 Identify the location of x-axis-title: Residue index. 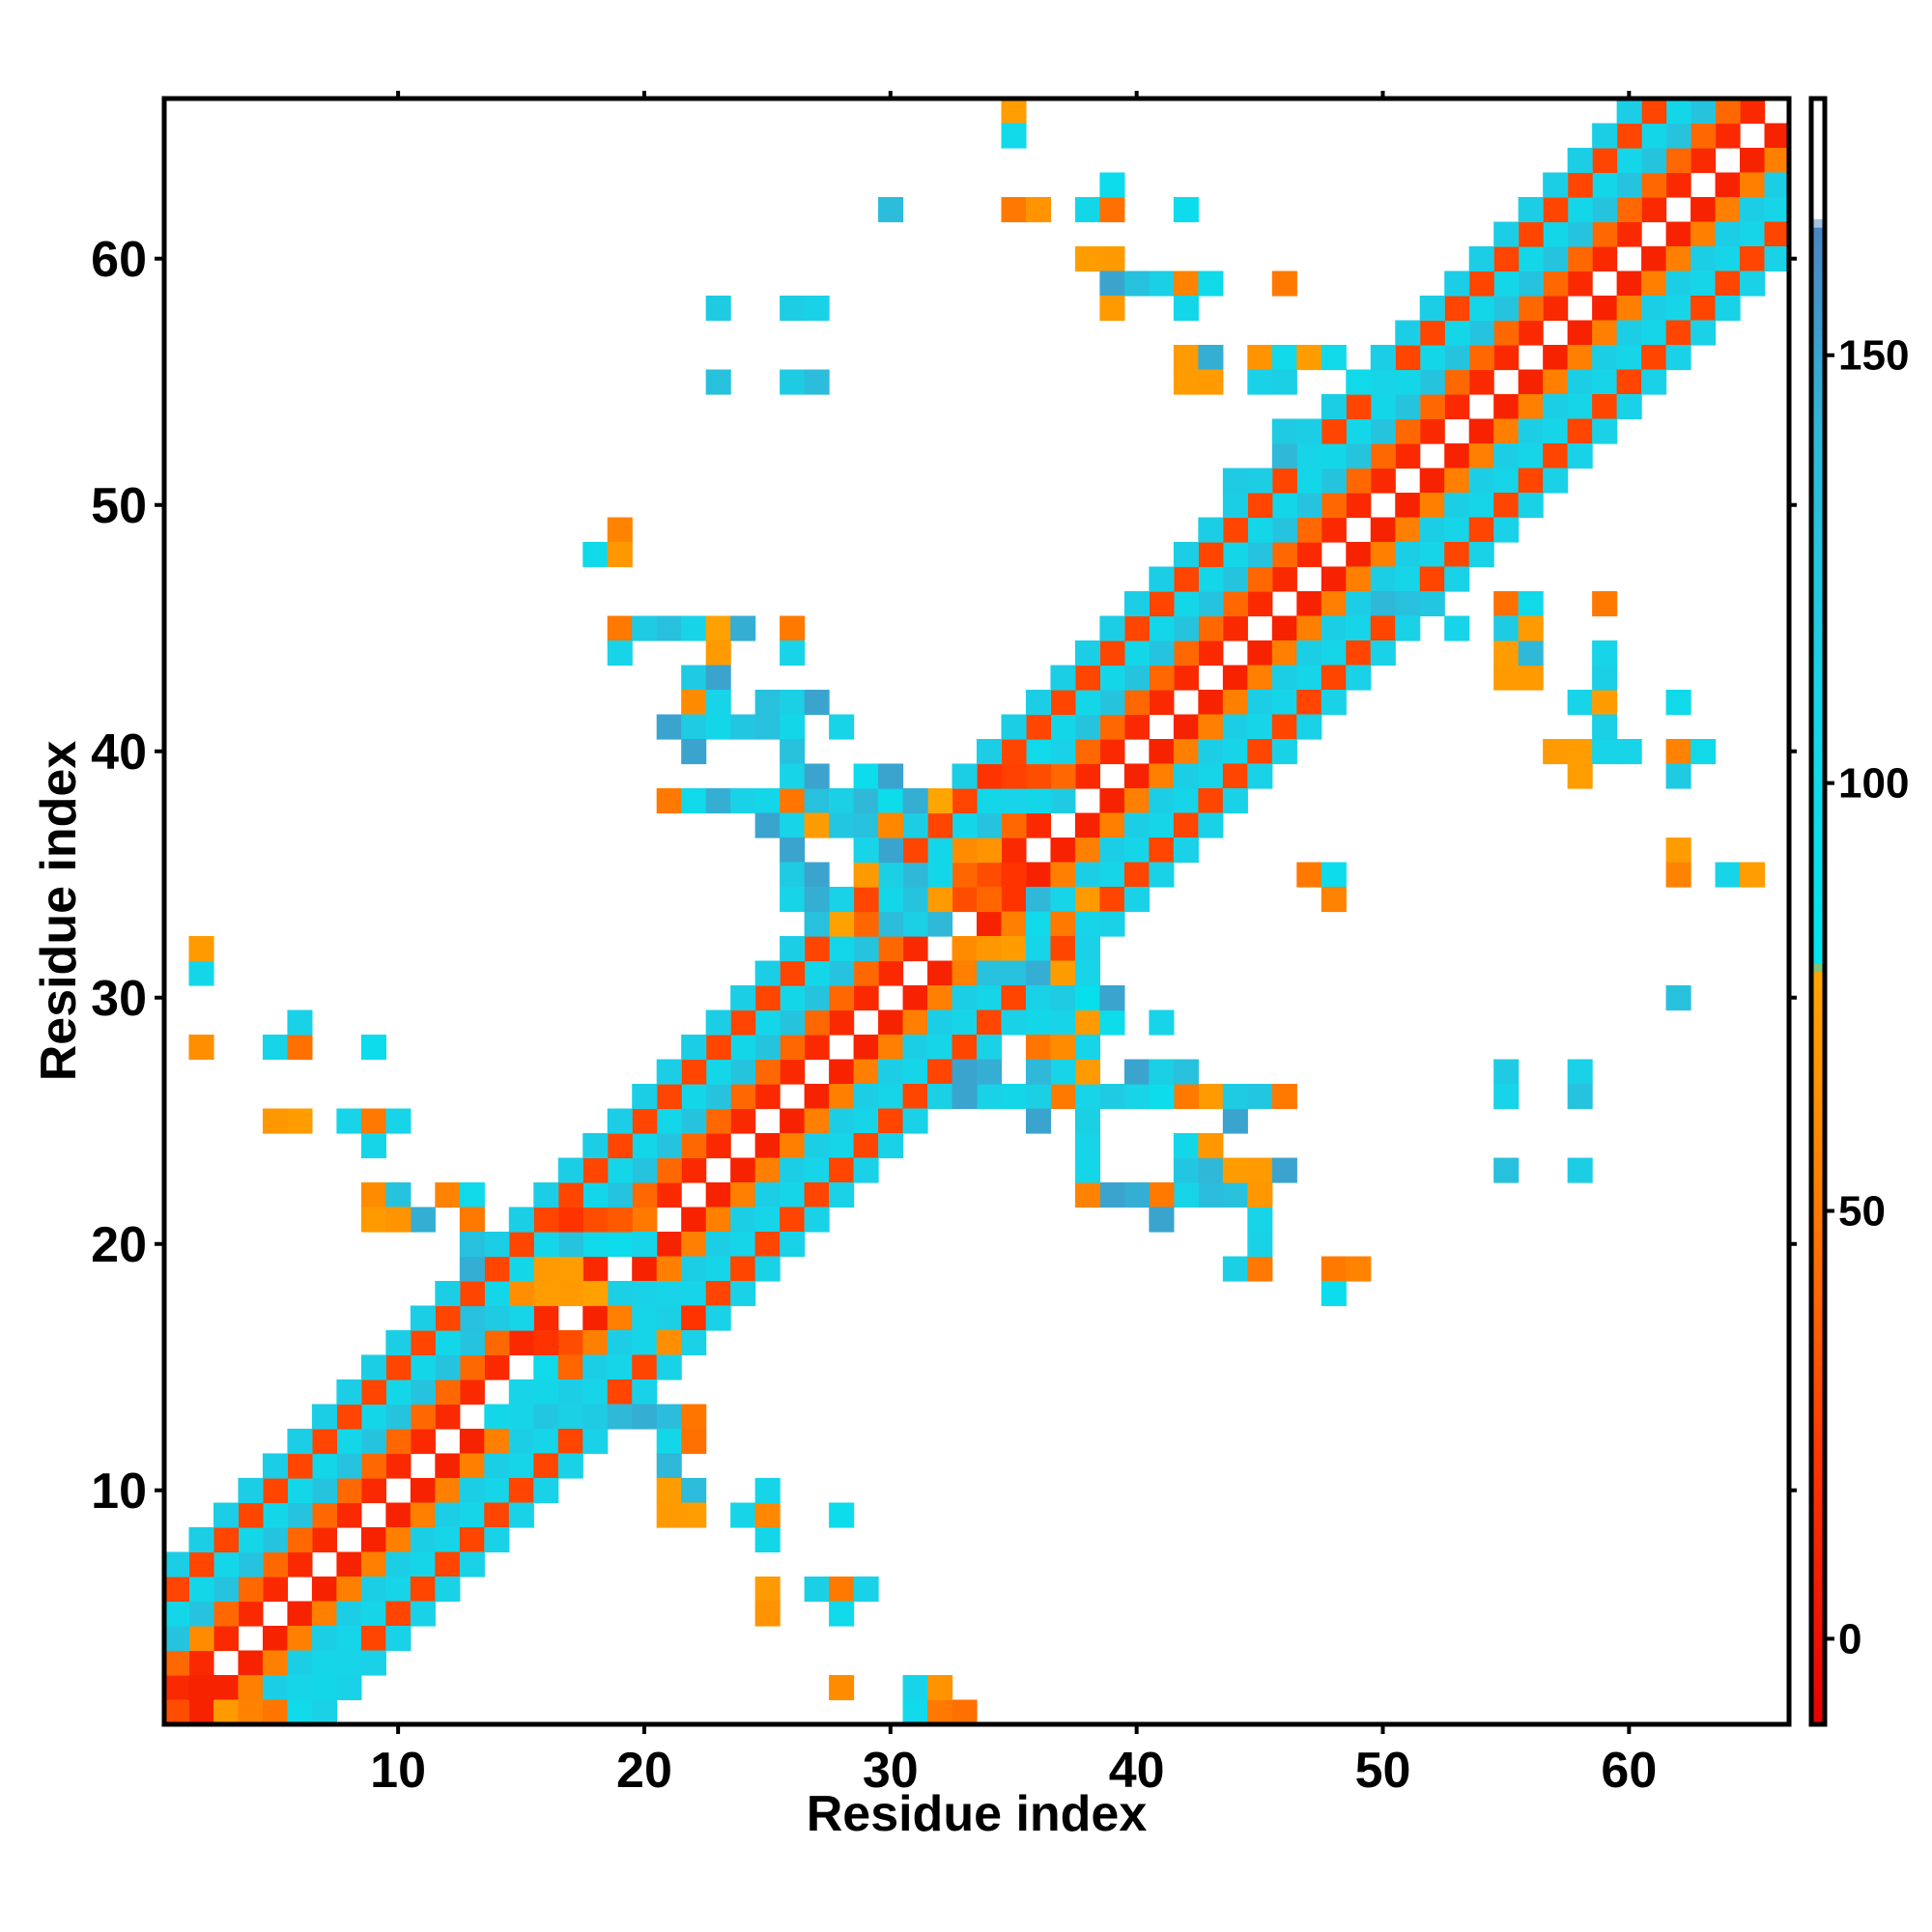
(977, 1814).